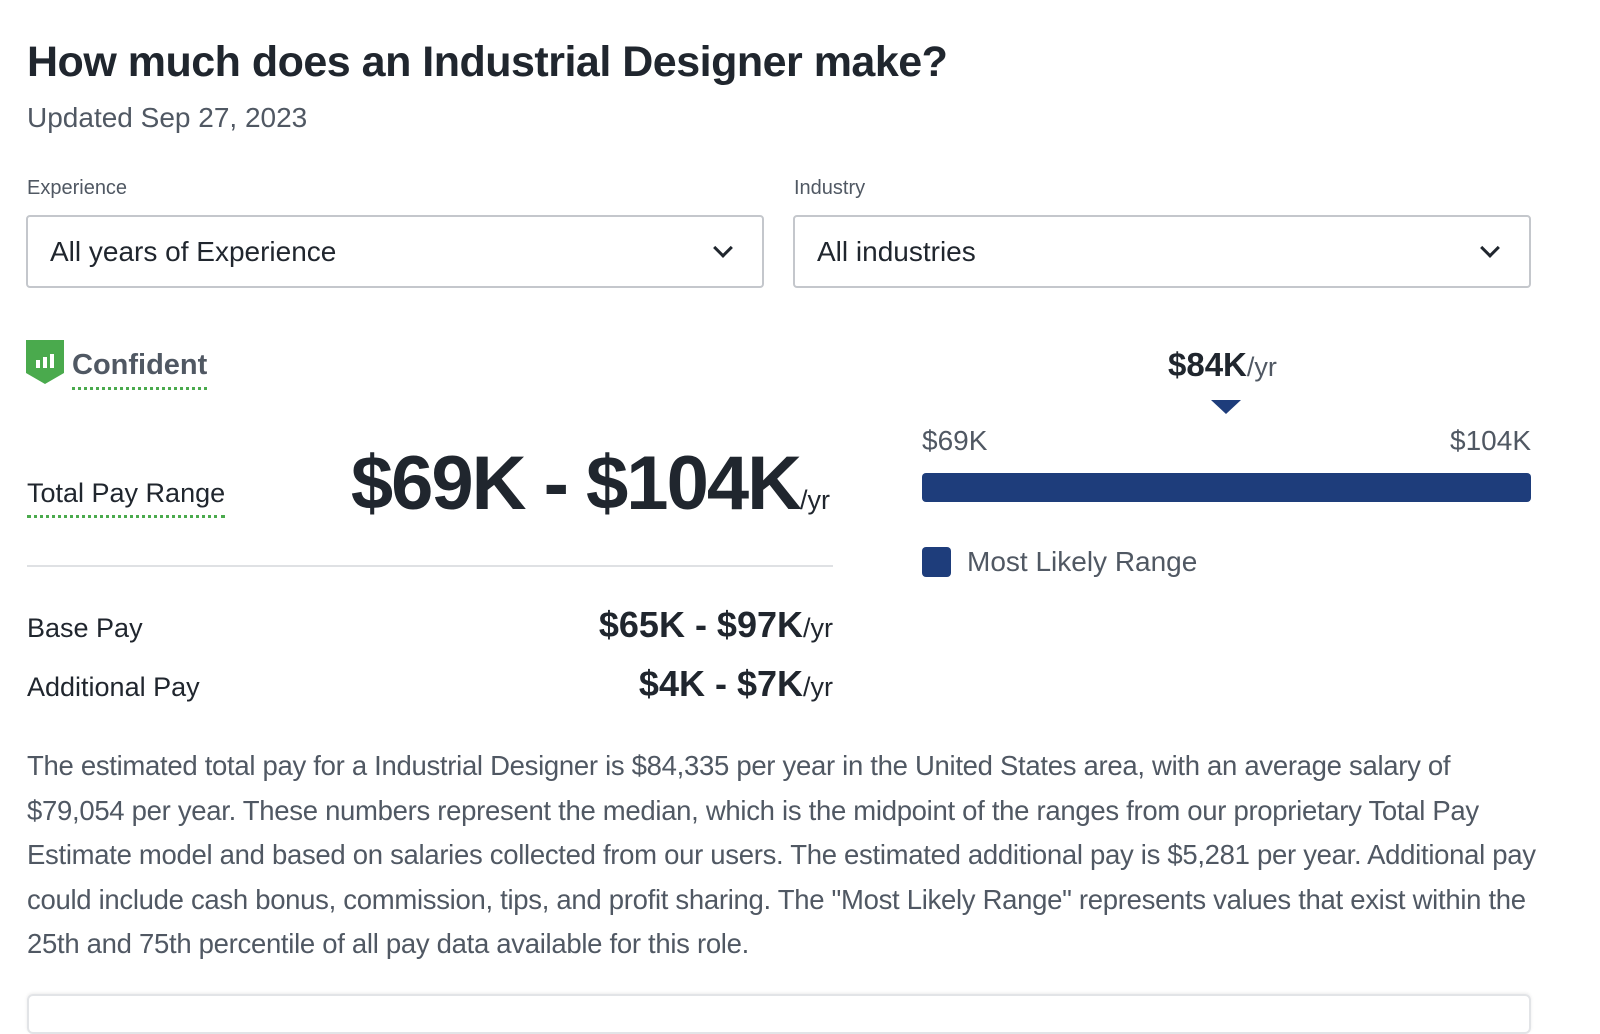 The height and width of the screenshot is (1034, 1600). I want to click on median-marker-icon, so click(1226, 407).